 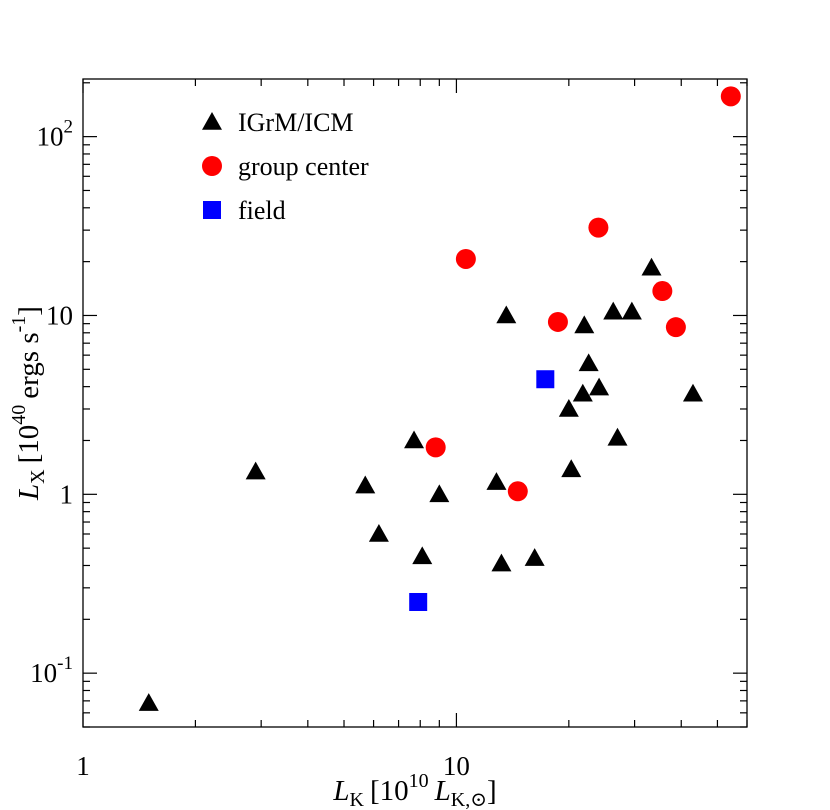 What do you see at coordinates (51, 670) in the screenshot?
I see `y-tick-label: 10⁻¹` at bounding box center [51, 670].